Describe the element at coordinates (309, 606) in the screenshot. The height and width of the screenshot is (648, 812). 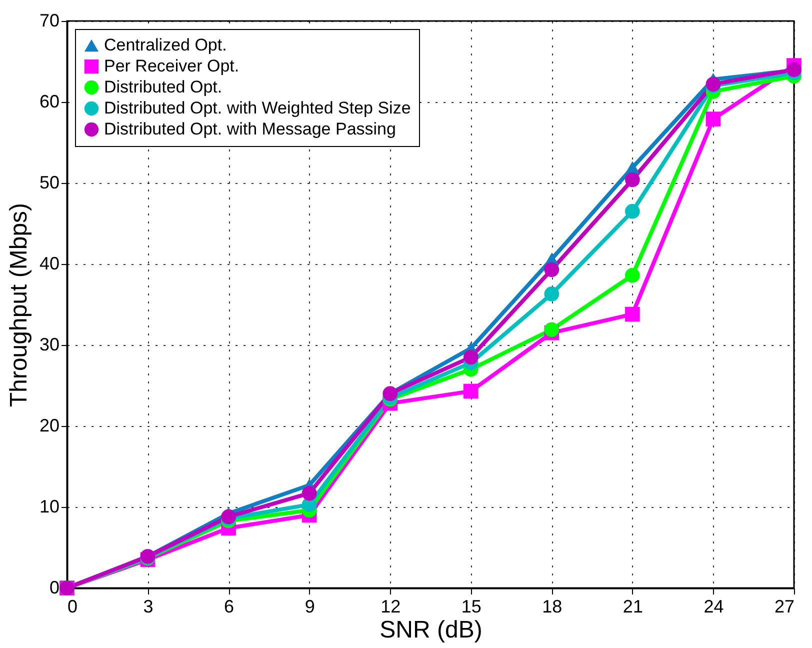
I see `x-tick-label: 9` at that location.